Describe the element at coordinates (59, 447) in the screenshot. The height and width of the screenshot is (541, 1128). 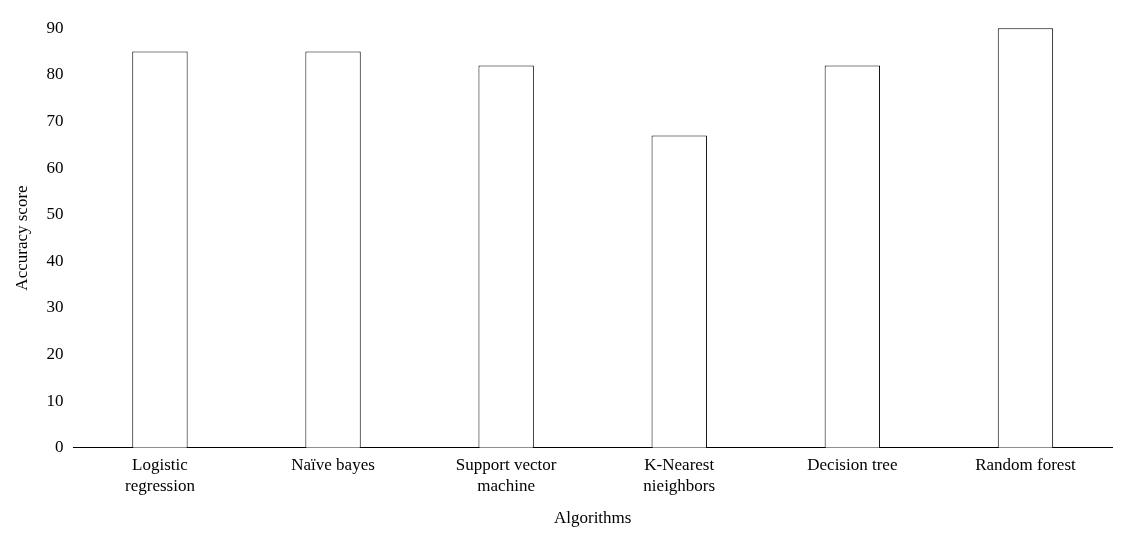
I see `y-tick-label: 0` at that location.